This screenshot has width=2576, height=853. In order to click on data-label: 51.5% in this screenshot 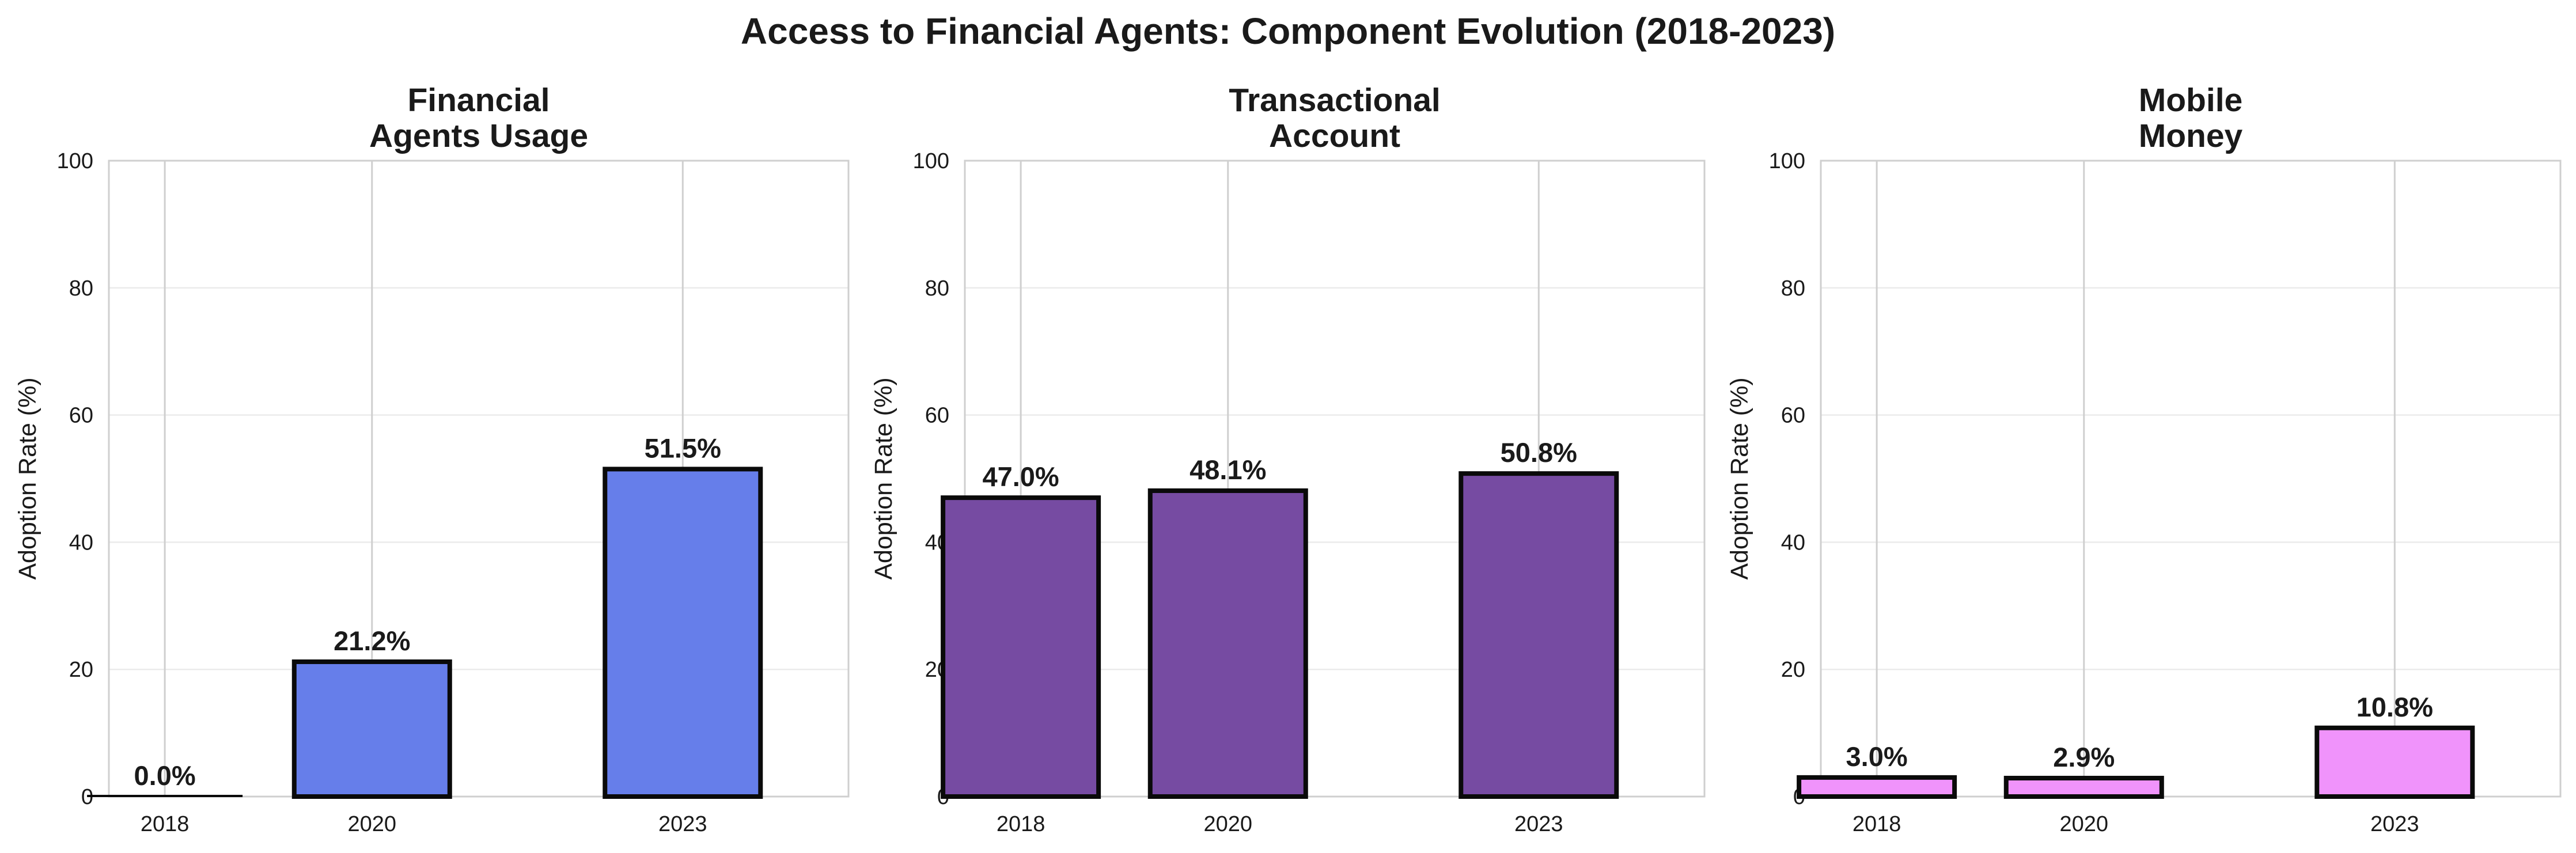, I will do `click(683, 448)`.